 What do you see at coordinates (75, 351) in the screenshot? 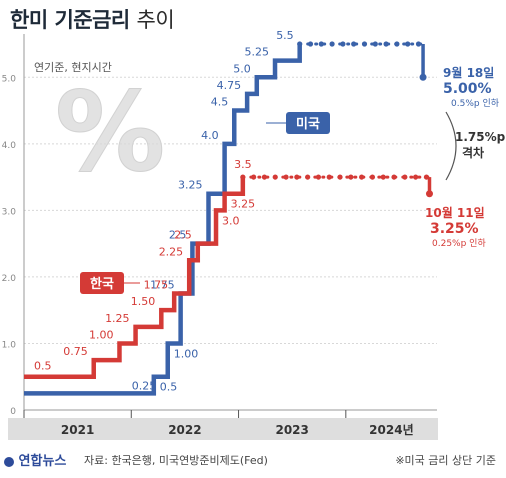
I see `data-label: 0.75` at bounding box center [75, 351].